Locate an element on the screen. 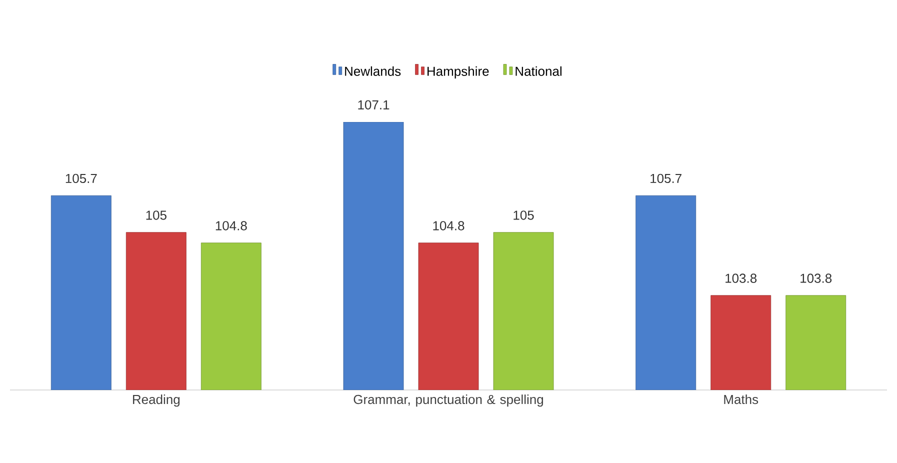  x-tick-label: Maths is located at coordinates (741, 399).